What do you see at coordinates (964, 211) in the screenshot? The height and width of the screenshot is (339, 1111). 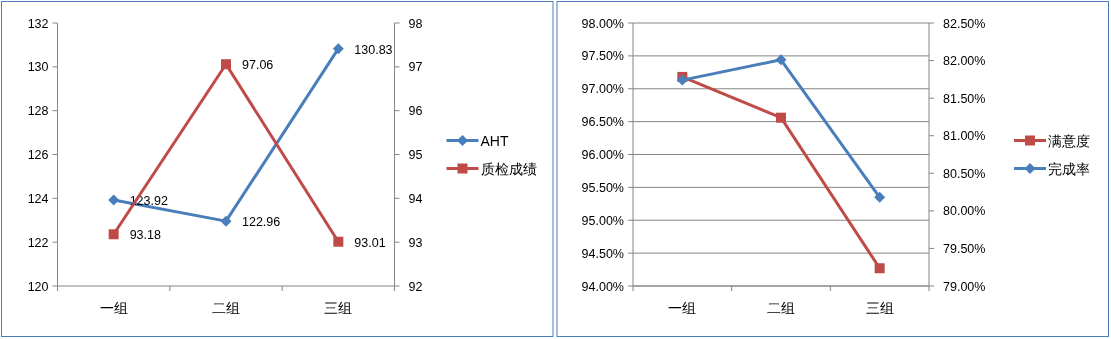 I see `y2-tick-label: 80.00%` at bounding box center [964, 211].